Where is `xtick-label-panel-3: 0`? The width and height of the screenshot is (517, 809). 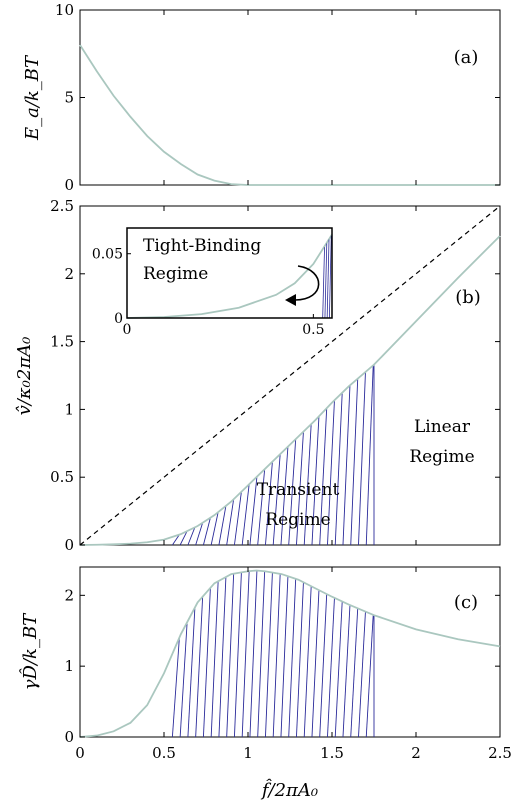
xtick-label-panel-3: 0 is located at coordinates (80, 753).